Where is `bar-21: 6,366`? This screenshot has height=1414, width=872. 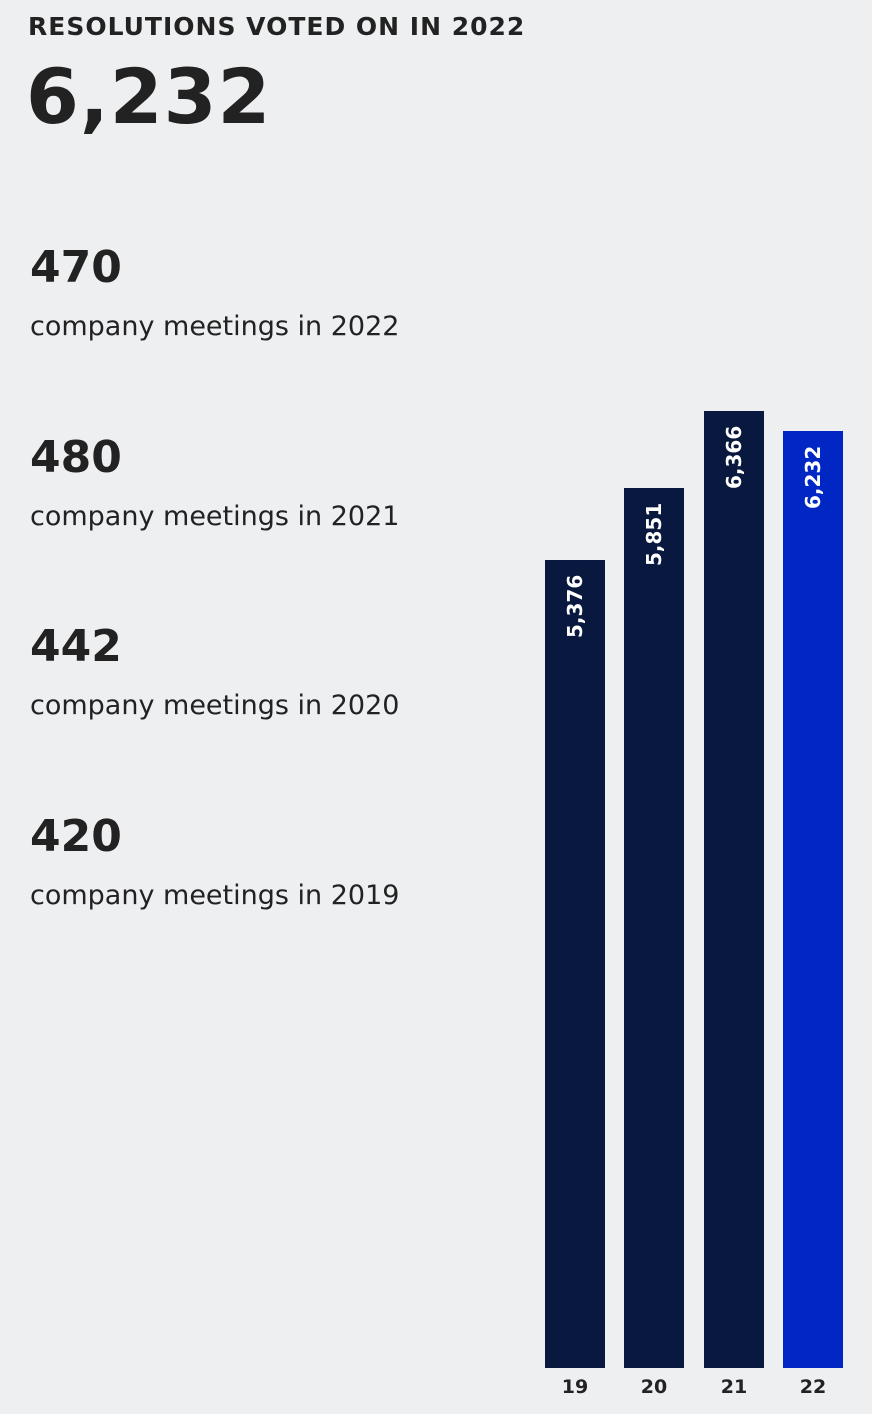 bar-21: 6,366 is located at coordinates (734, 889).